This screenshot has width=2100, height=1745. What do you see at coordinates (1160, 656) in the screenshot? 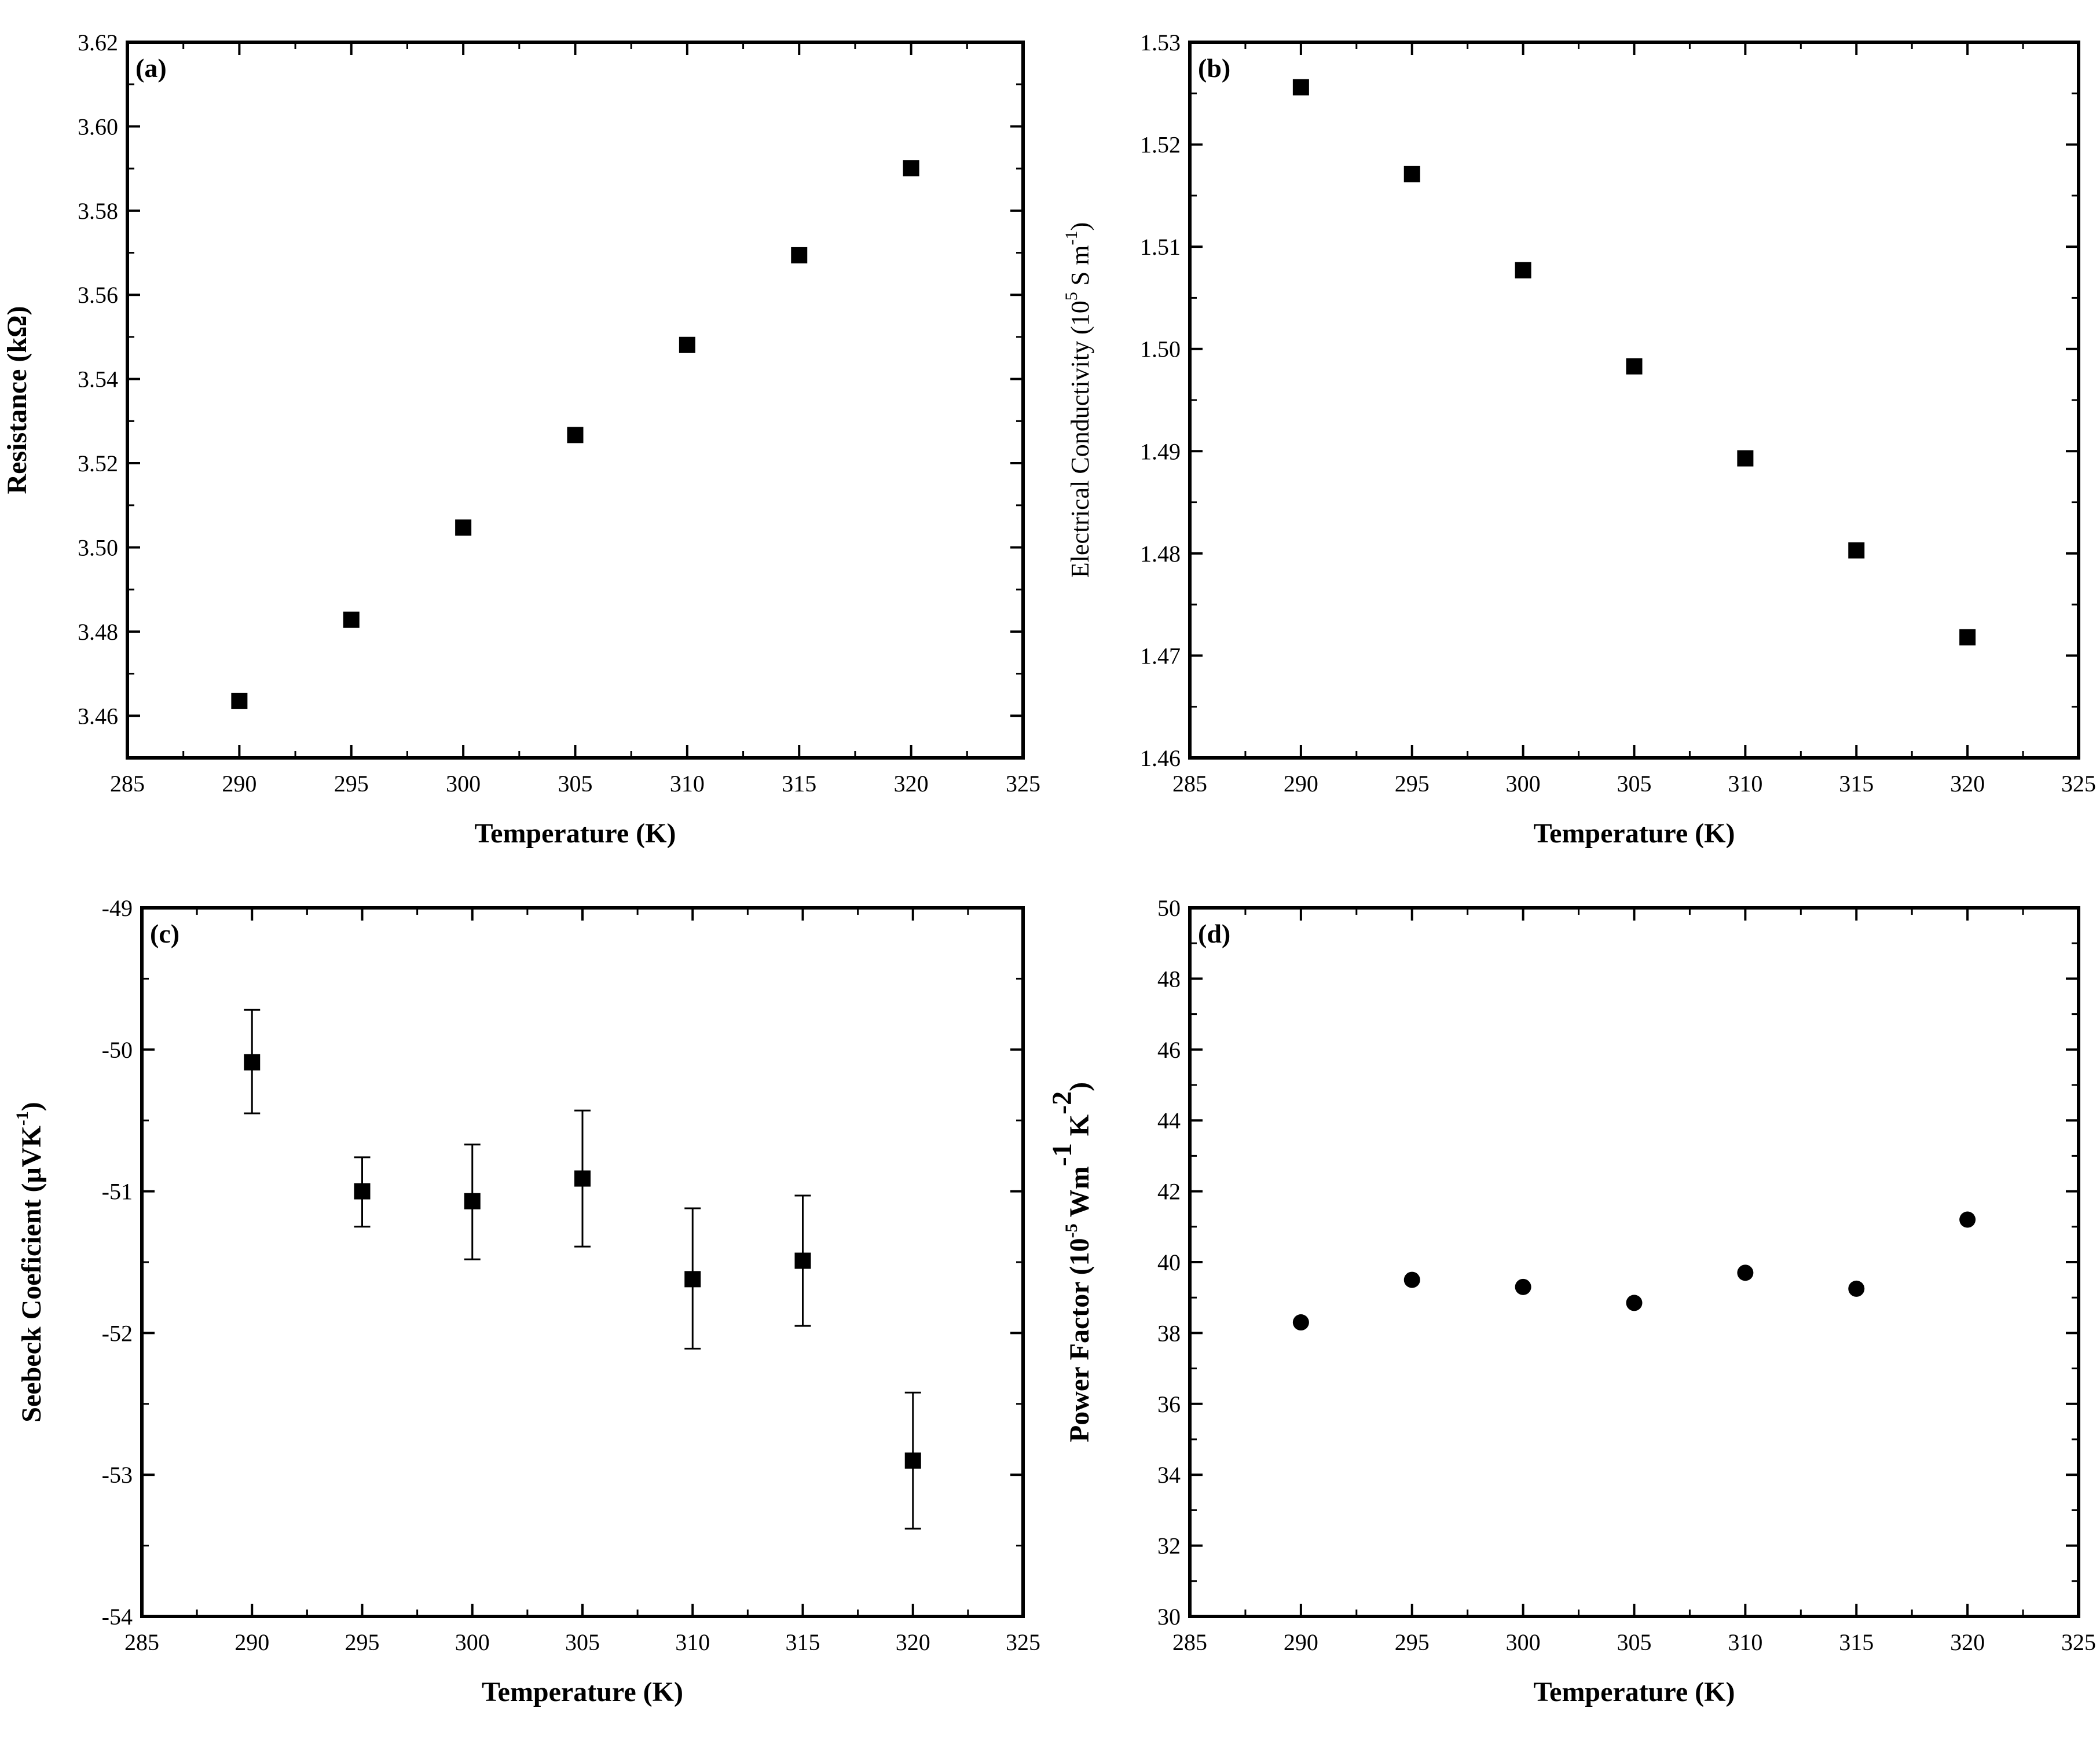
I see `y-tick-label: 1.47` at bounding box center [1160, 656].